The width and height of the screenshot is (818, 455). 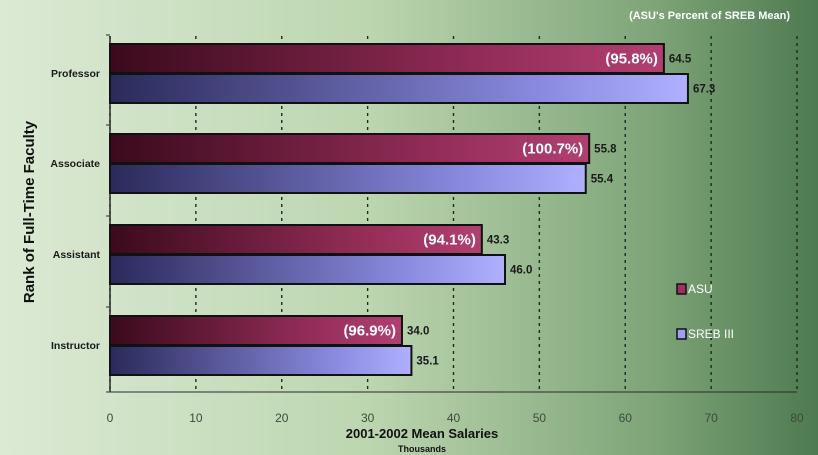 I want to click on category-label-instructor: Instructor, so click(x=75, y=346).